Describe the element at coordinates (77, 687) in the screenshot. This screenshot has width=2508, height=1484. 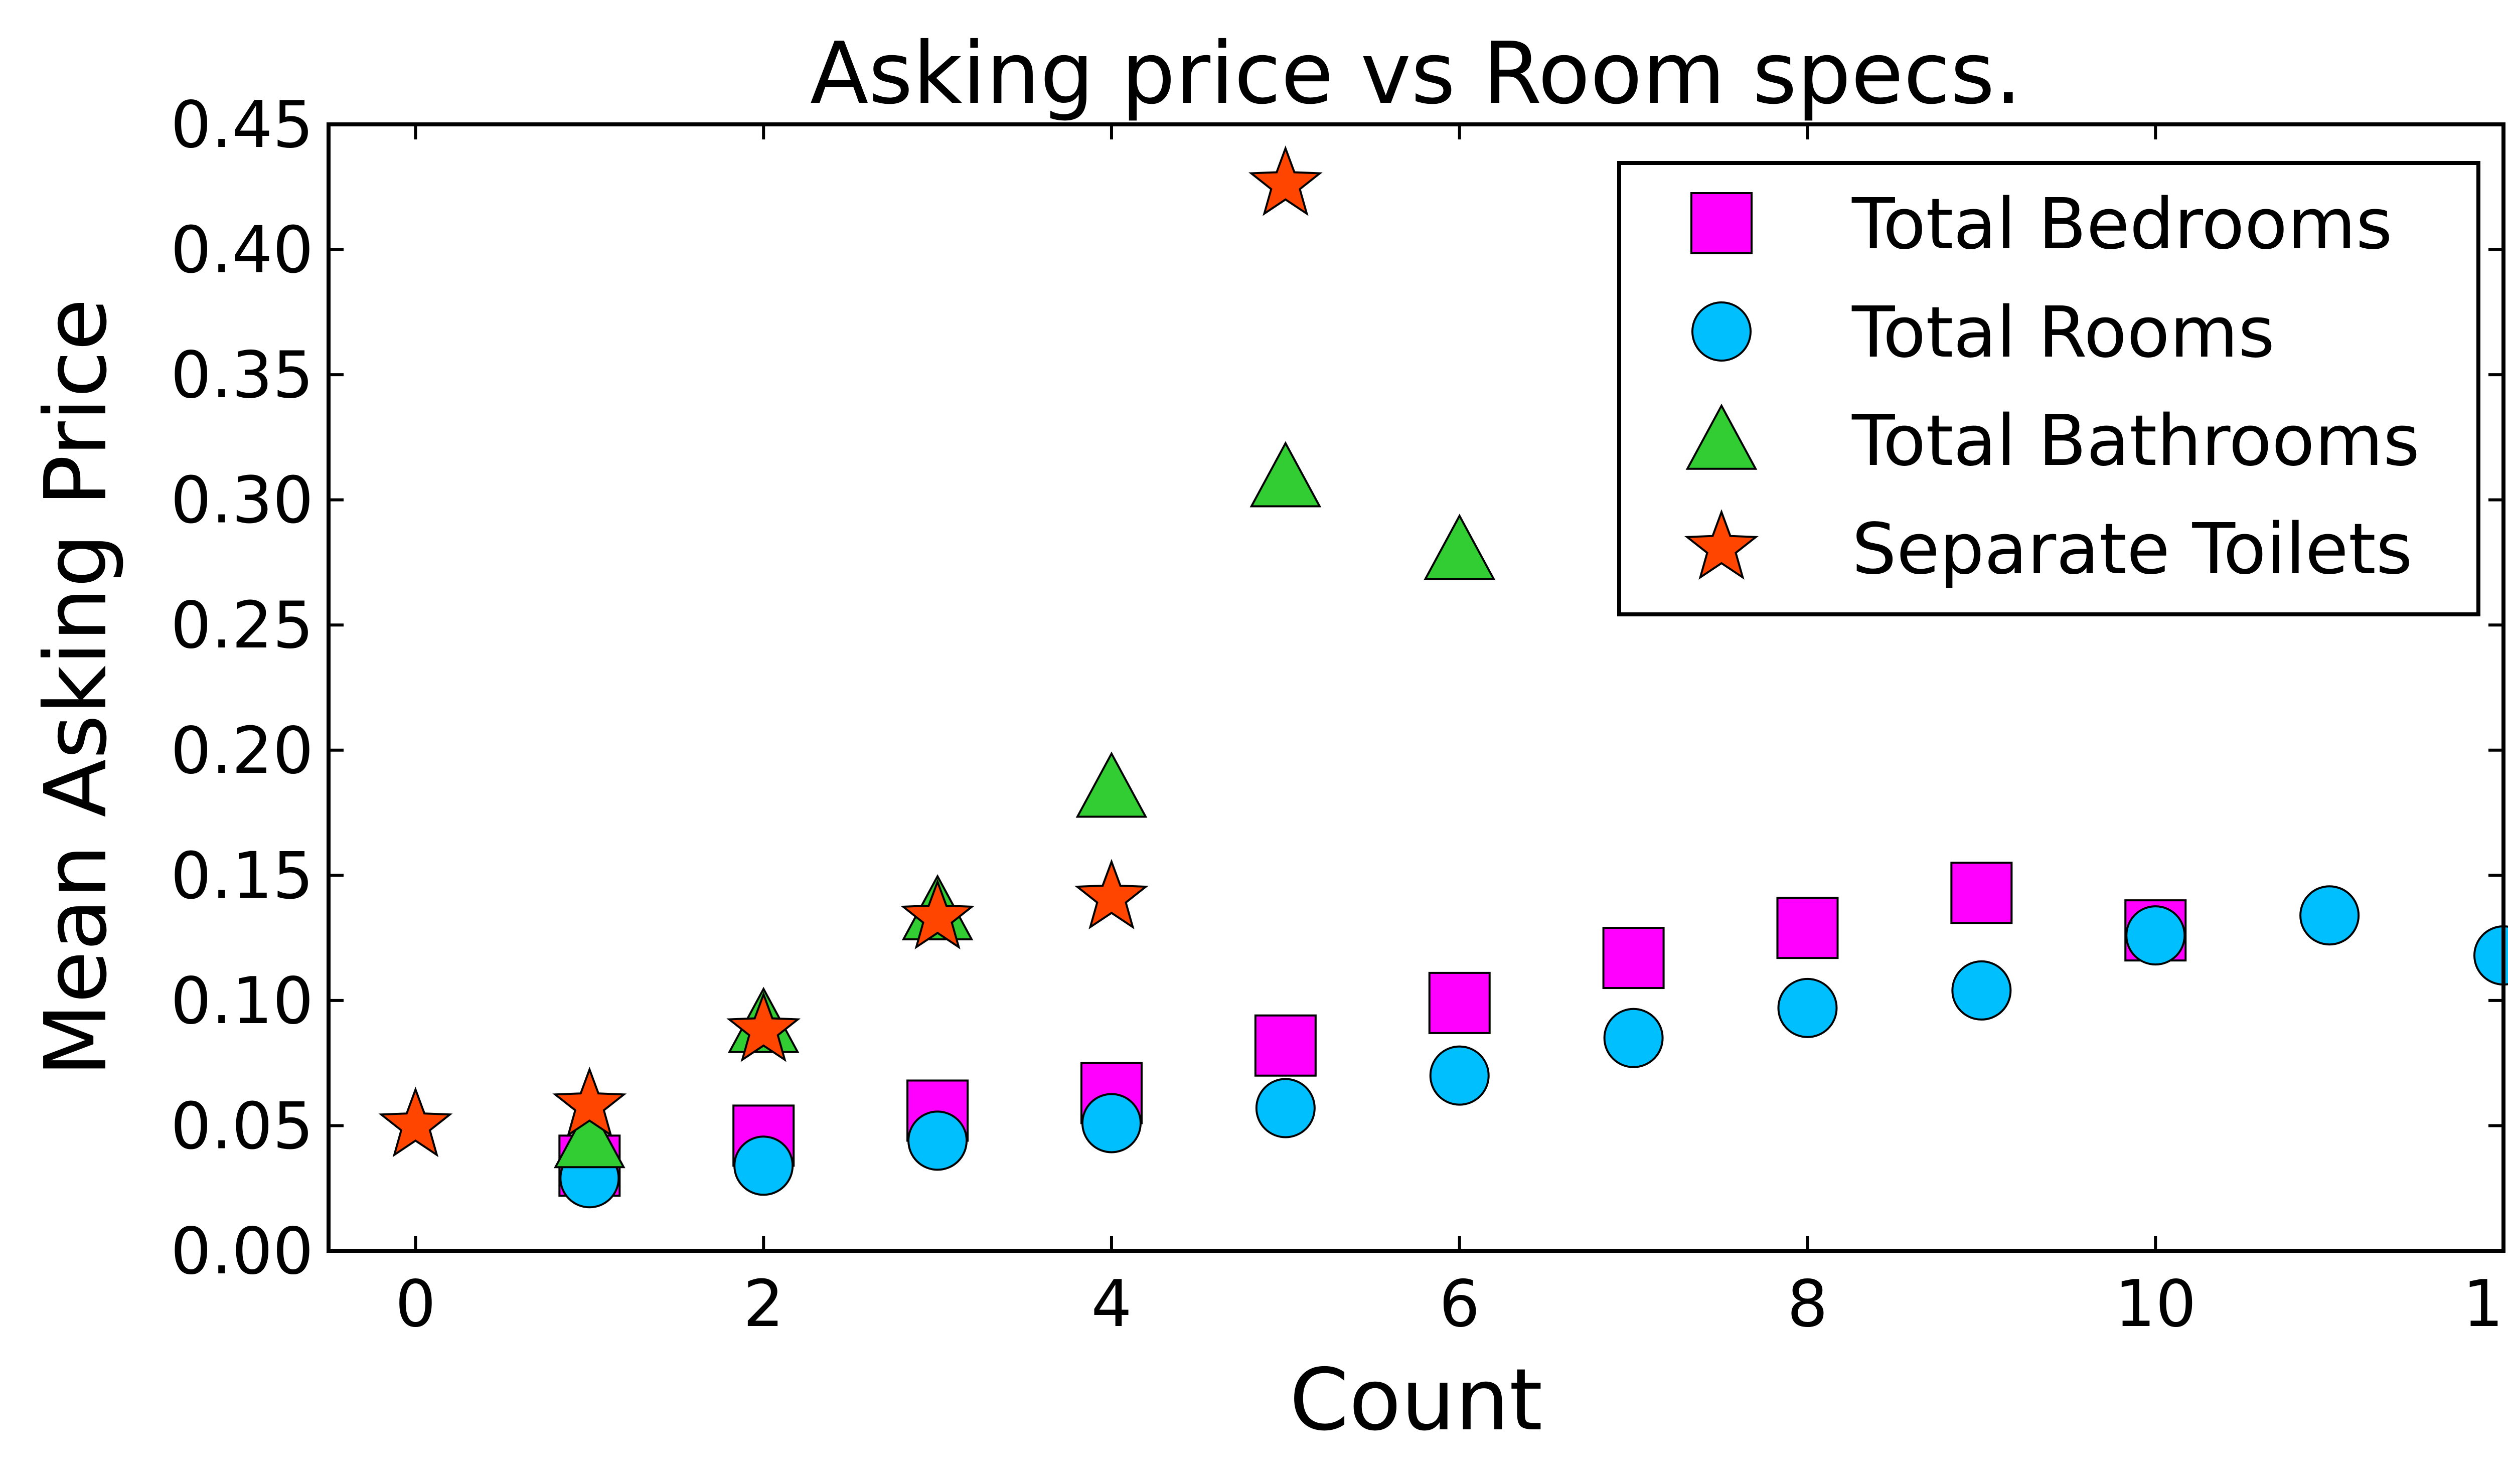
I see `y-axis-label: Mean Asking Price` at that location.